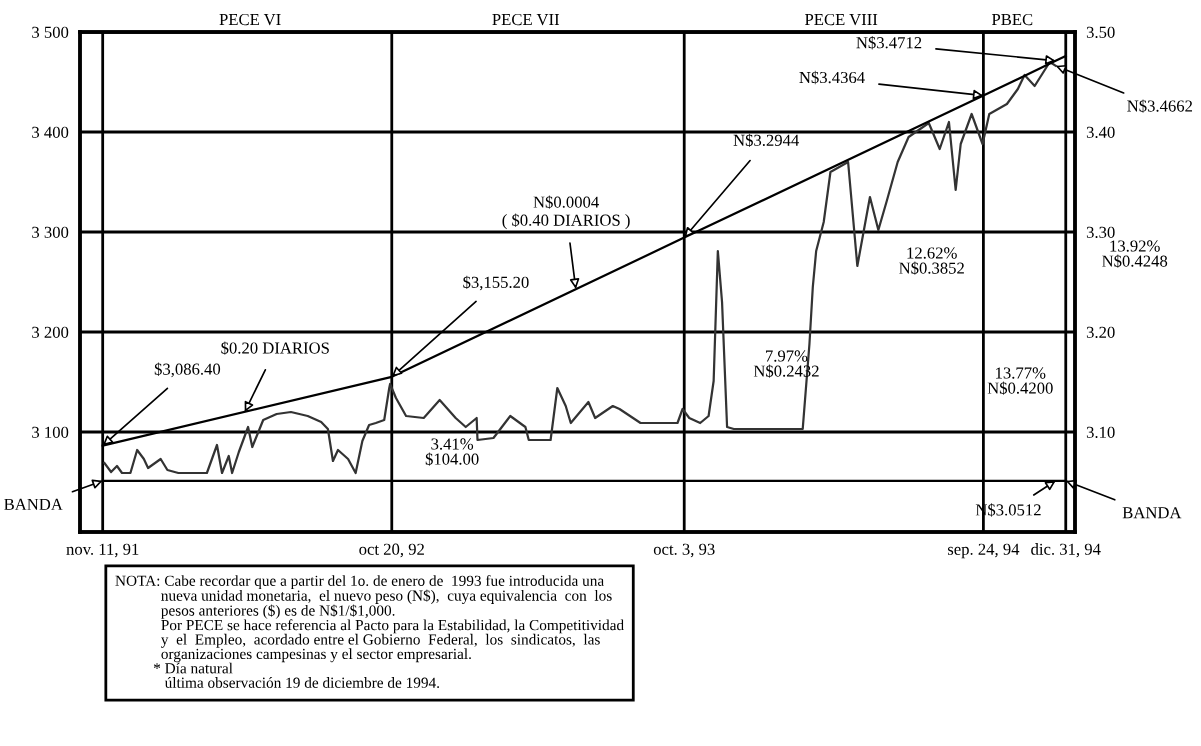 The width and height of the screenshot is (1201, 746). I want to click on x-tick-label: oct. 3, 93, so click(684, 550).